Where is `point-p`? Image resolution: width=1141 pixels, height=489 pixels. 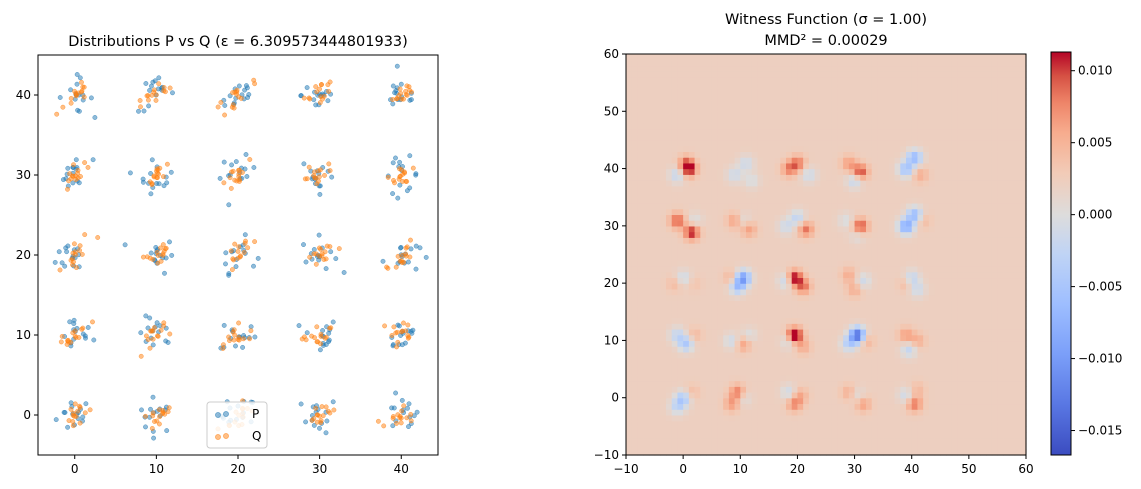
point-p is located at coordinates (154, 438).